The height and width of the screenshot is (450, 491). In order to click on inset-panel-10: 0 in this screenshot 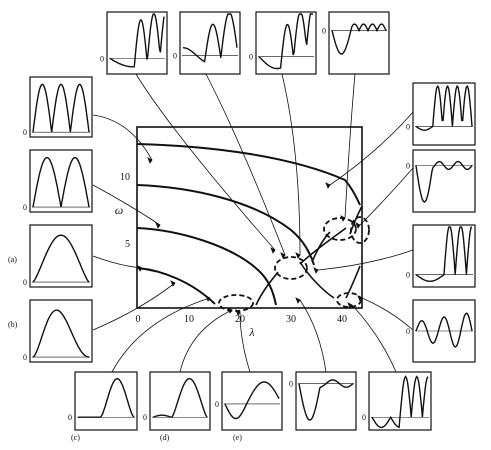, I will do `click(440, 181)`.